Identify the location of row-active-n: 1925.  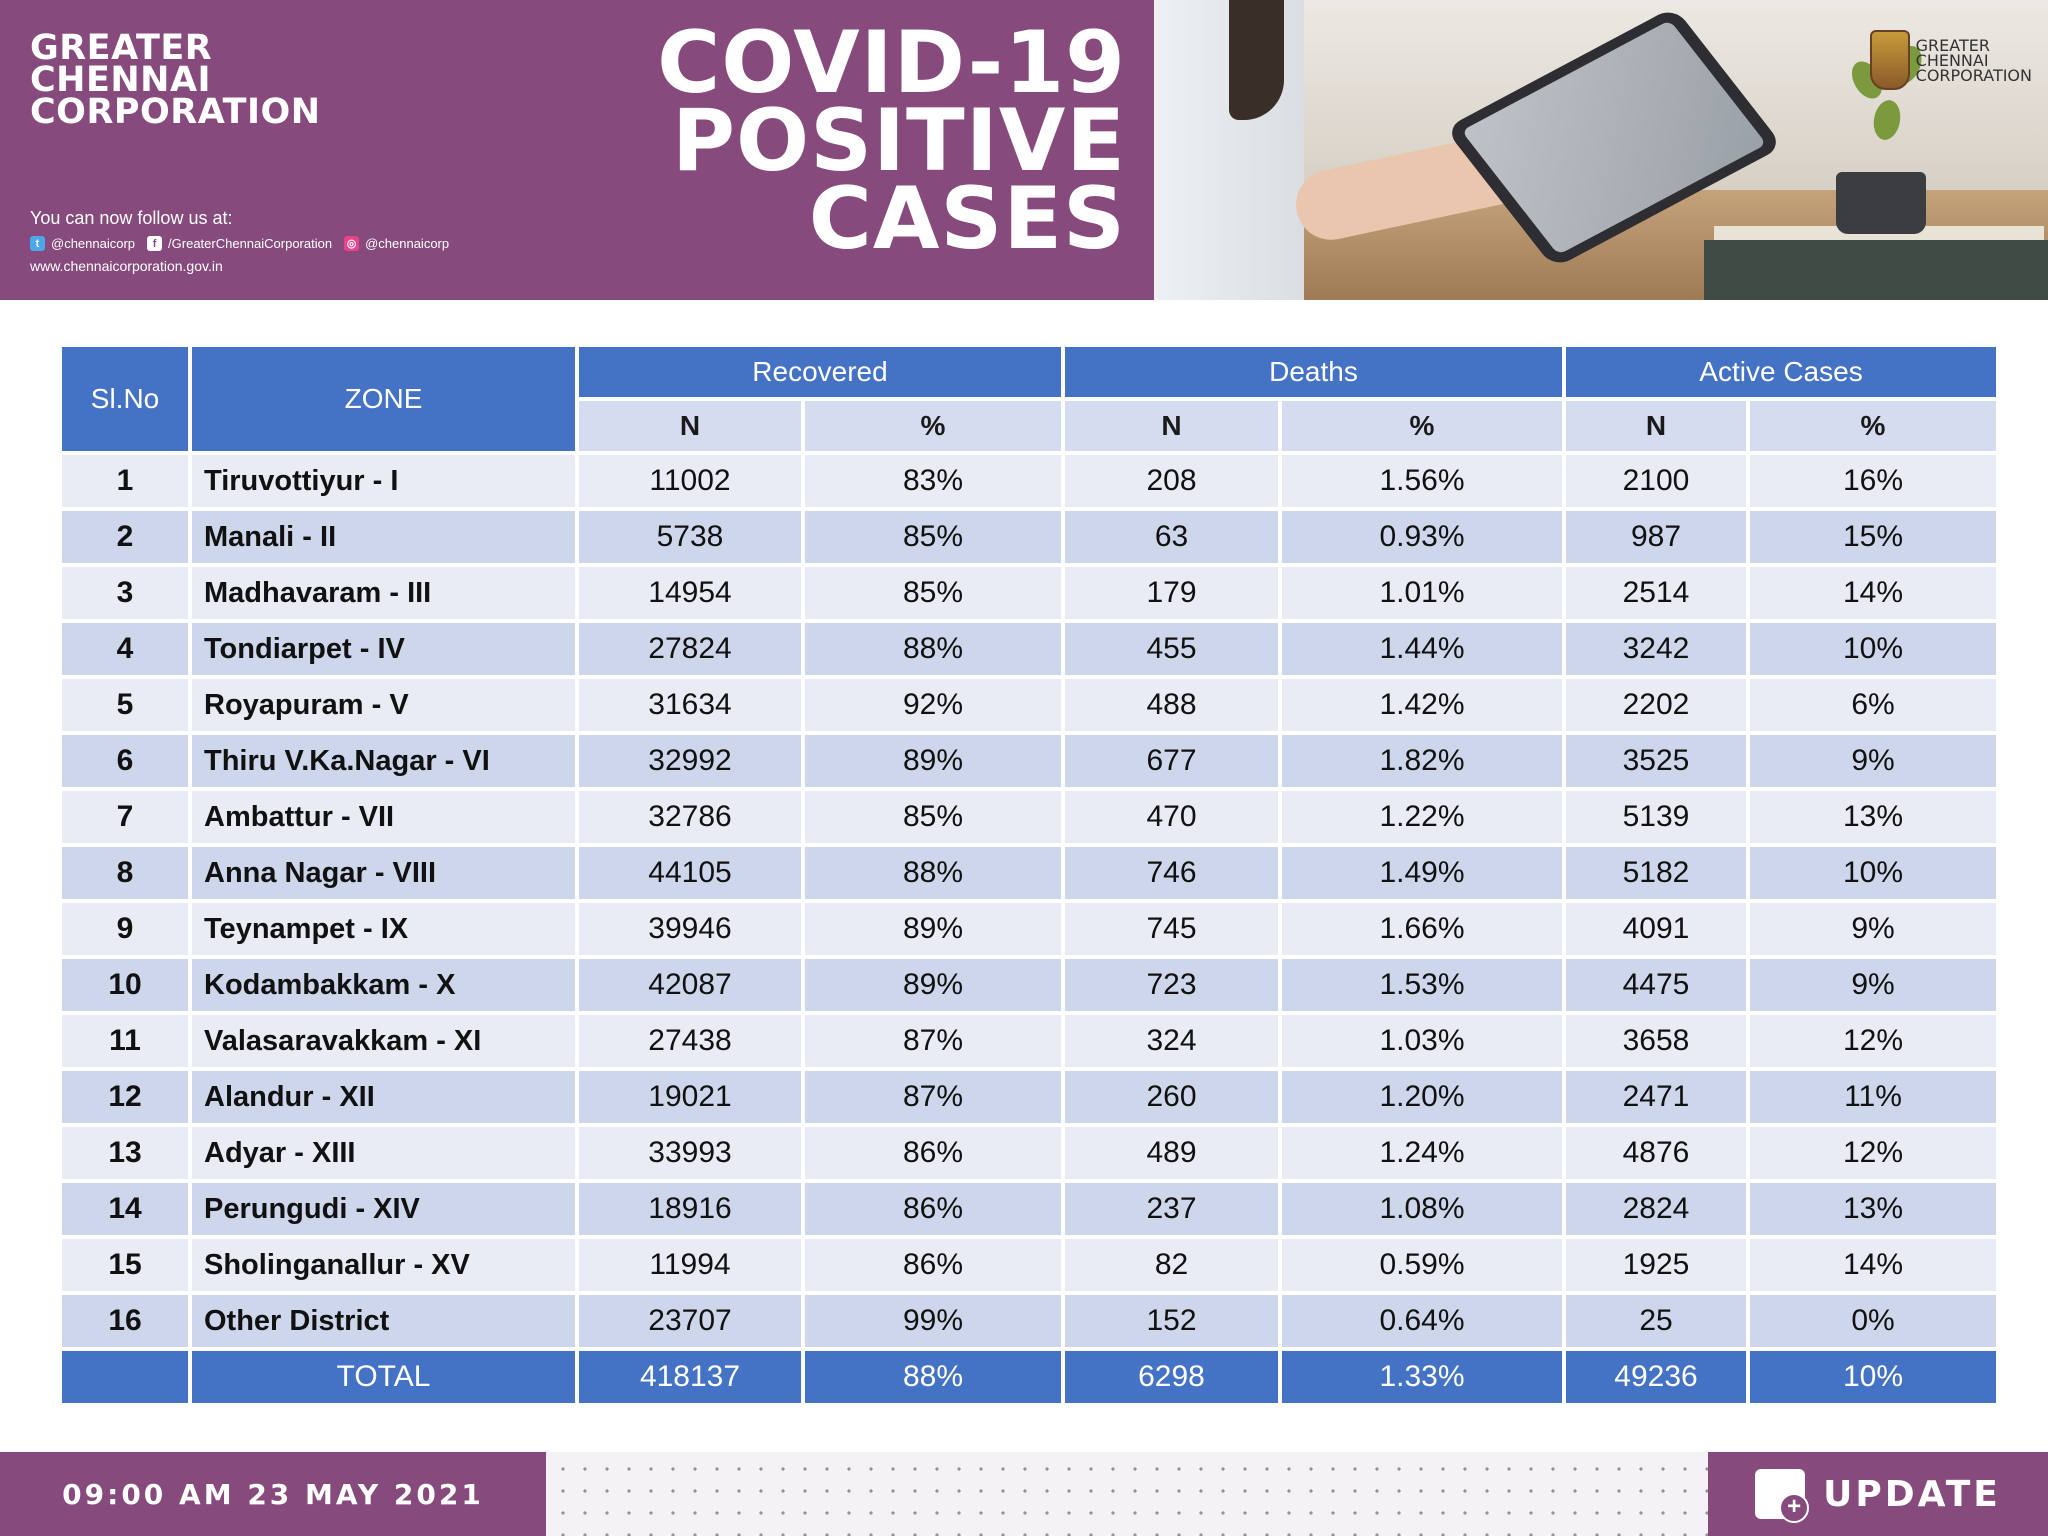
(1656, 1265).